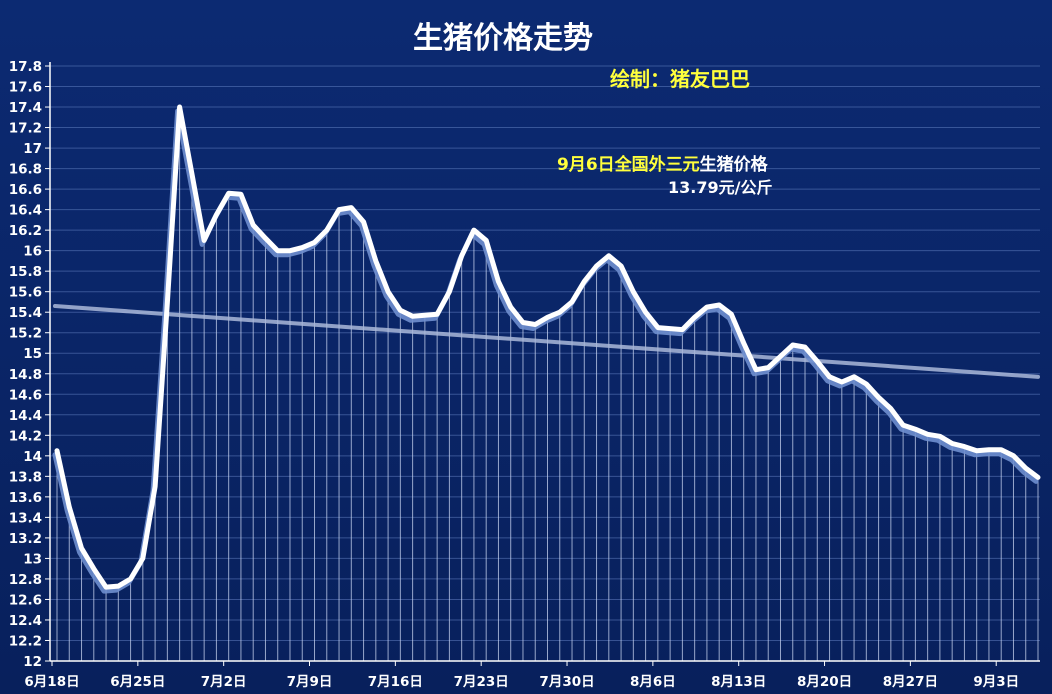 Image resolution: width=1052 pixels, height=694 pixels. I want to click on x-tick-label: 7月2日, so click(224, 682).